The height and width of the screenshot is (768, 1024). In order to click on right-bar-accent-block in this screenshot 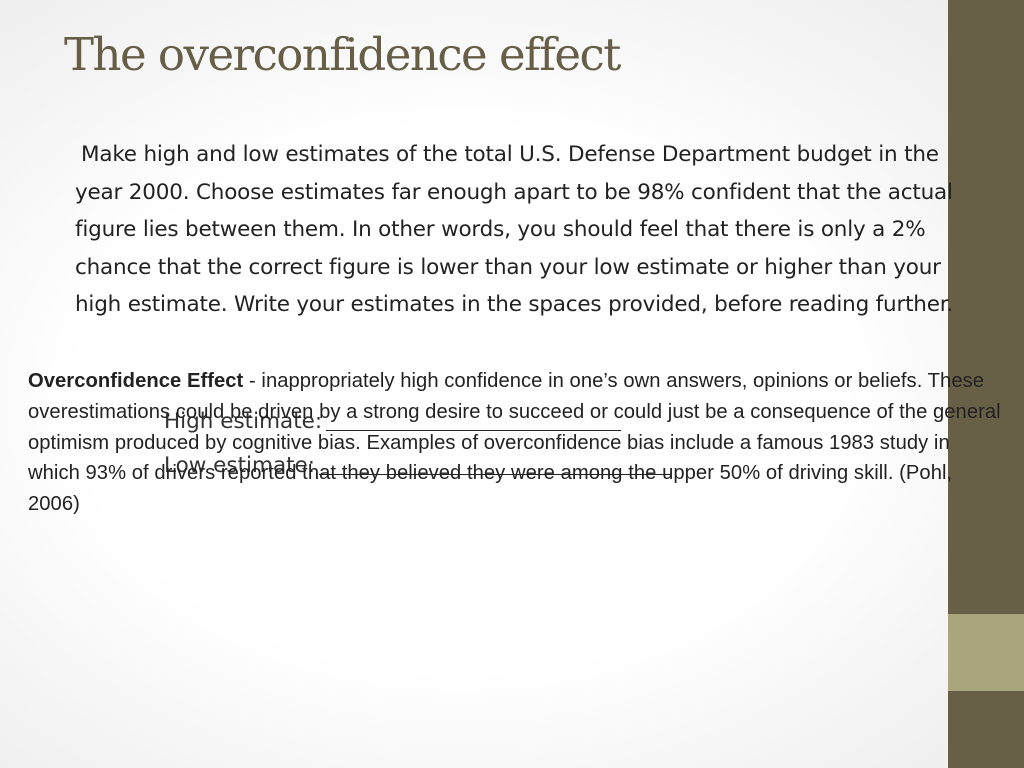, I will do `click(986, 652)`.